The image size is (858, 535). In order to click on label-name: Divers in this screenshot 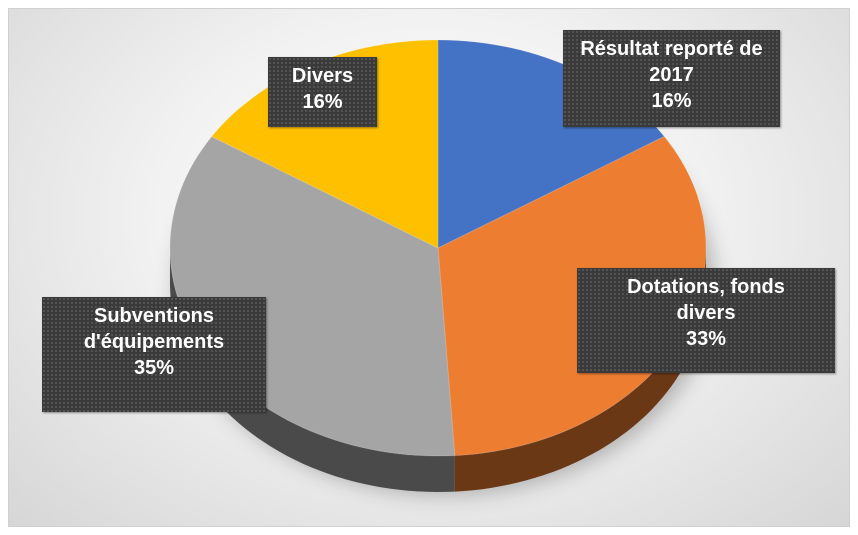, I will do `click(322, 76)`.